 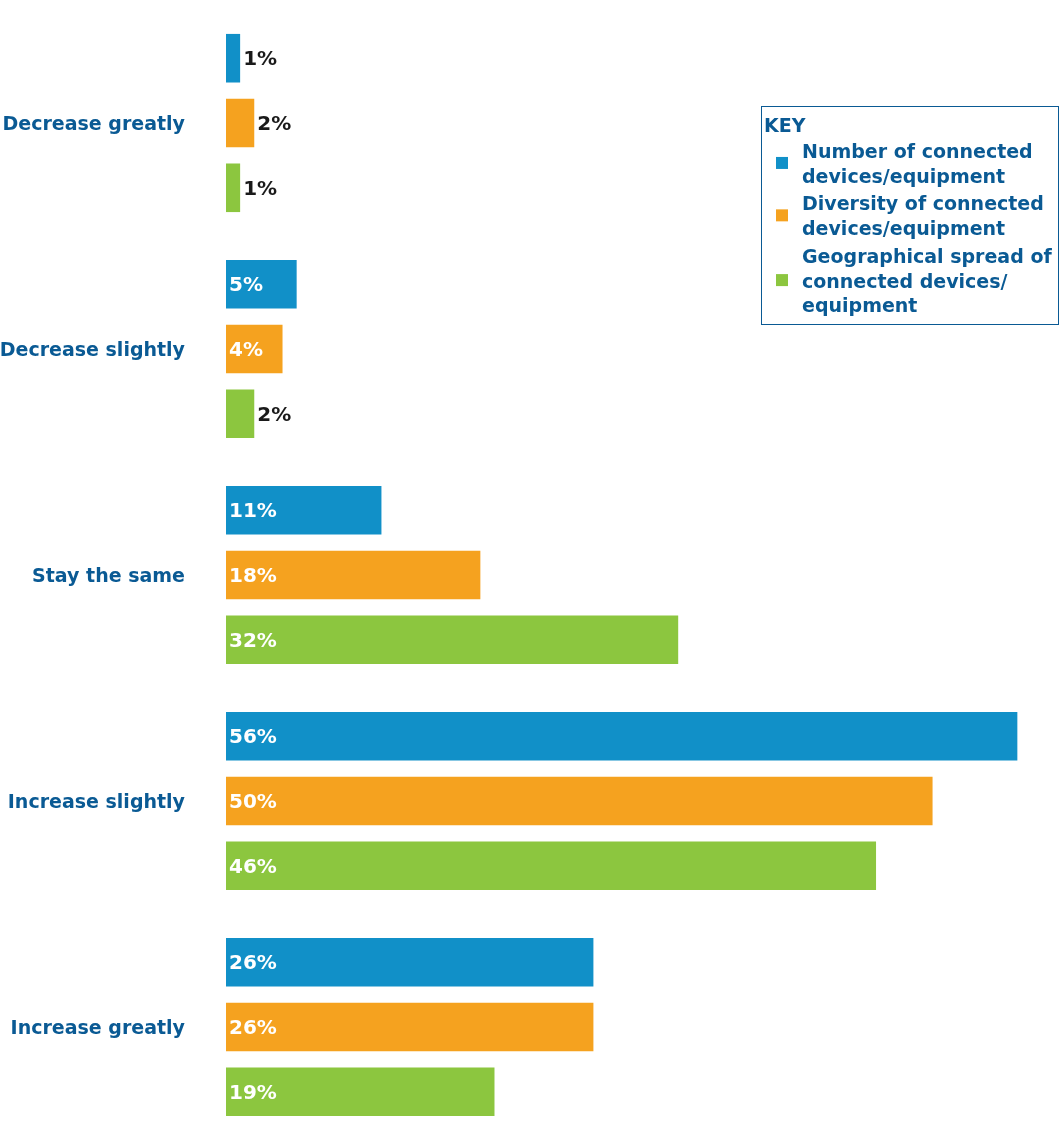 What do you see at coordinates (96, 800) in the screenshot?
I see `y-tick-label: Increase slightly` at bounding box center [96, 800].